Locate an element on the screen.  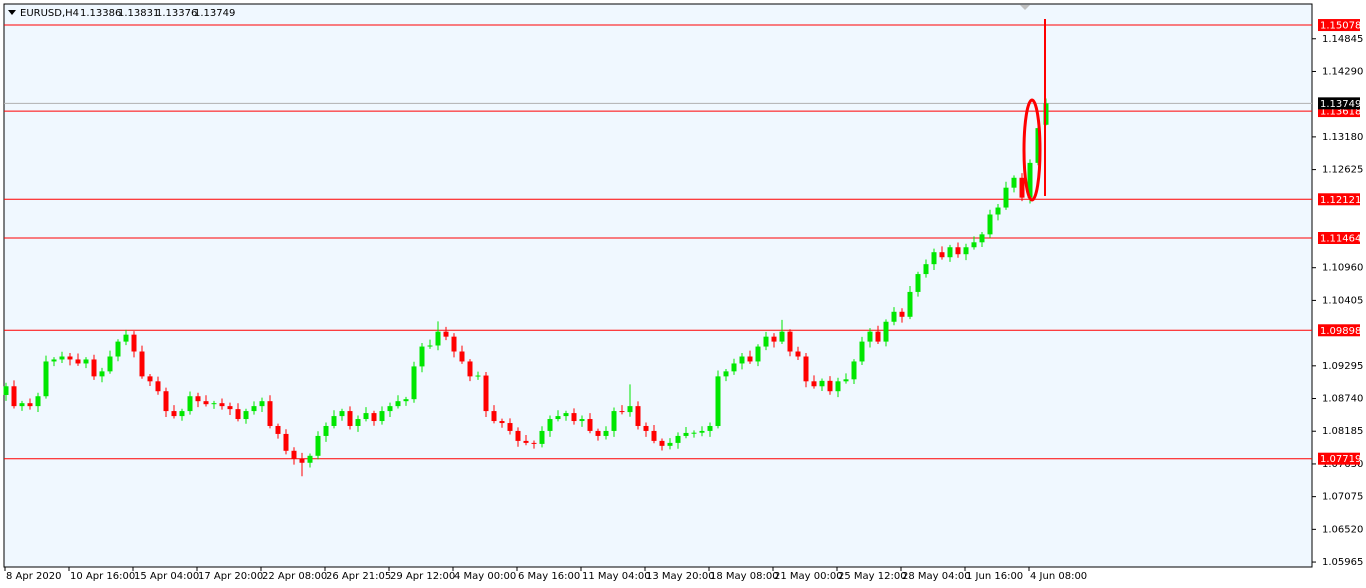
x-tick-label: 28 May 04:00 is located at coordinates (936, 576).